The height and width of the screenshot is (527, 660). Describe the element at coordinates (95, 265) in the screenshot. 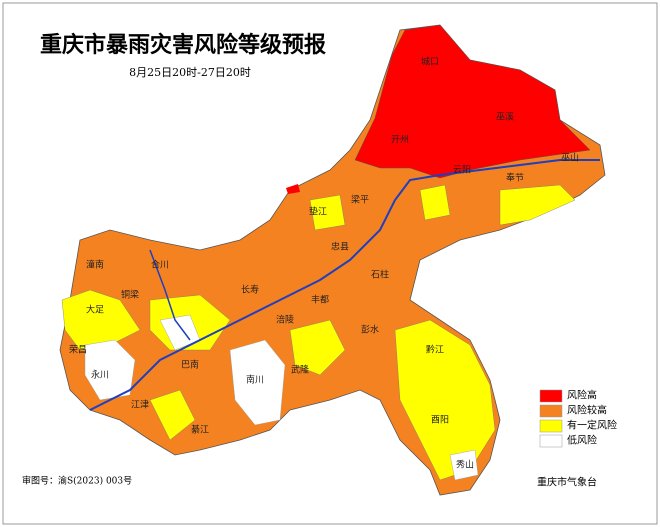

I see `place-label: 潼南` at that location.